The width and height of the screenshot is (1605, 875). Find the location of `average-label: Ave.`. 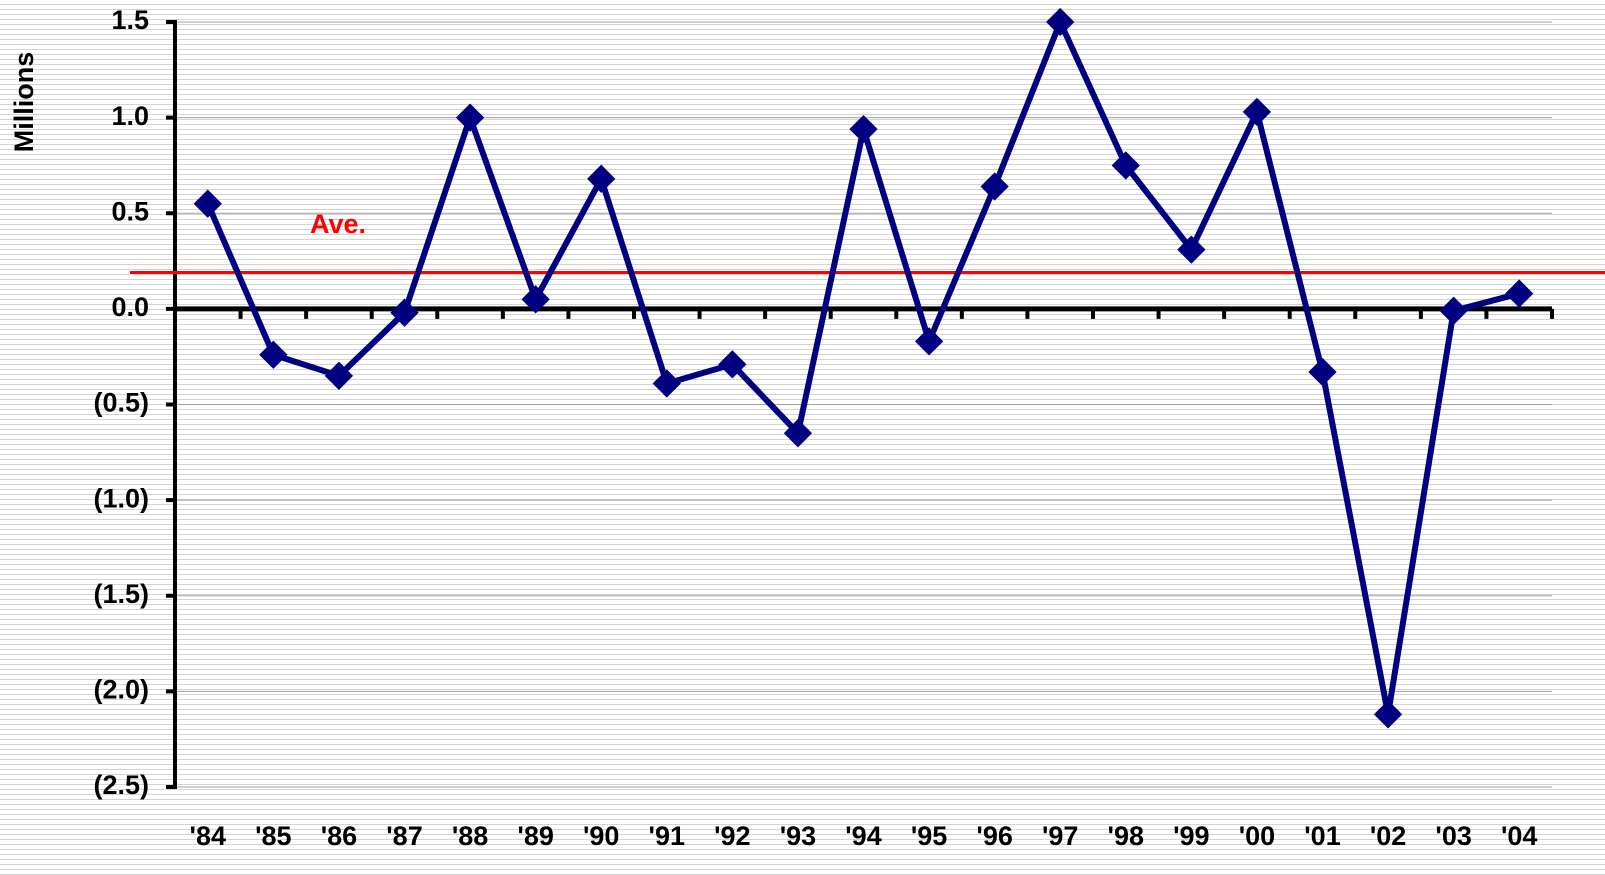

average-label: Ave. is located at coordinates (338, 224).